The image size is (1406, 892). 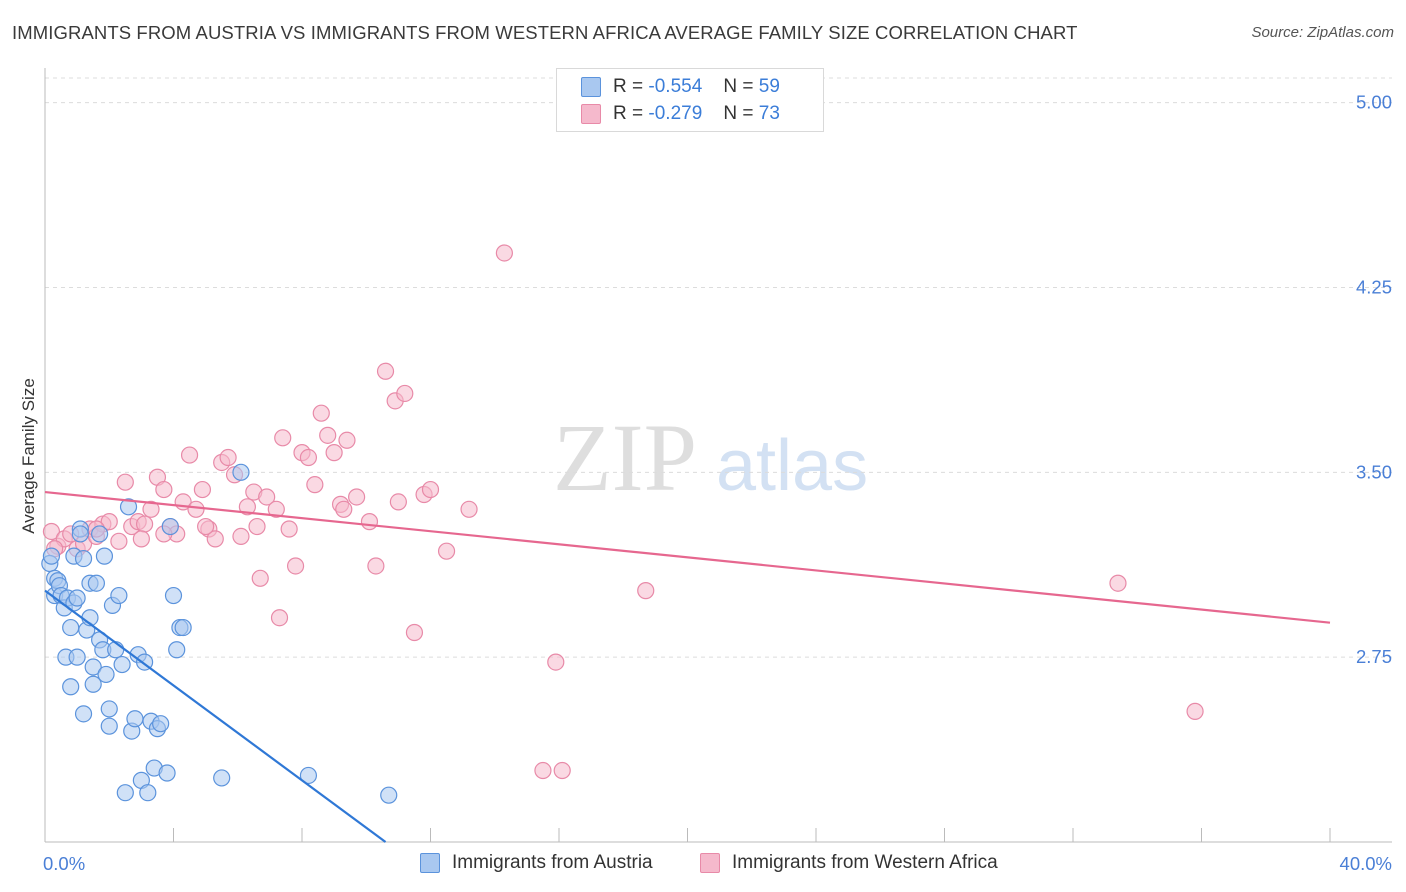 I want to click on austria-r-value: -0.554, so click(x=675, y=86).